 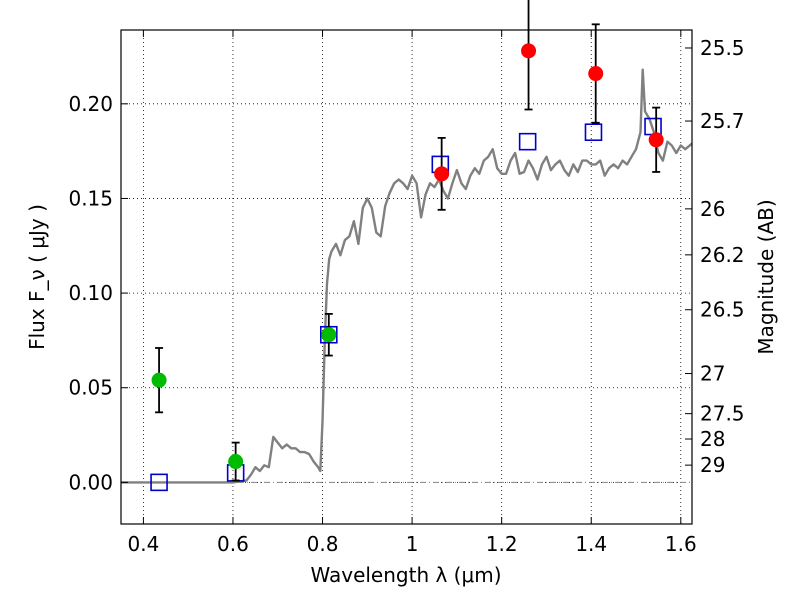 What do you see at coordinates (90, 293) in the screenshot?
I see `y-tick-label: 0.10` at bounding box center [90, 293].